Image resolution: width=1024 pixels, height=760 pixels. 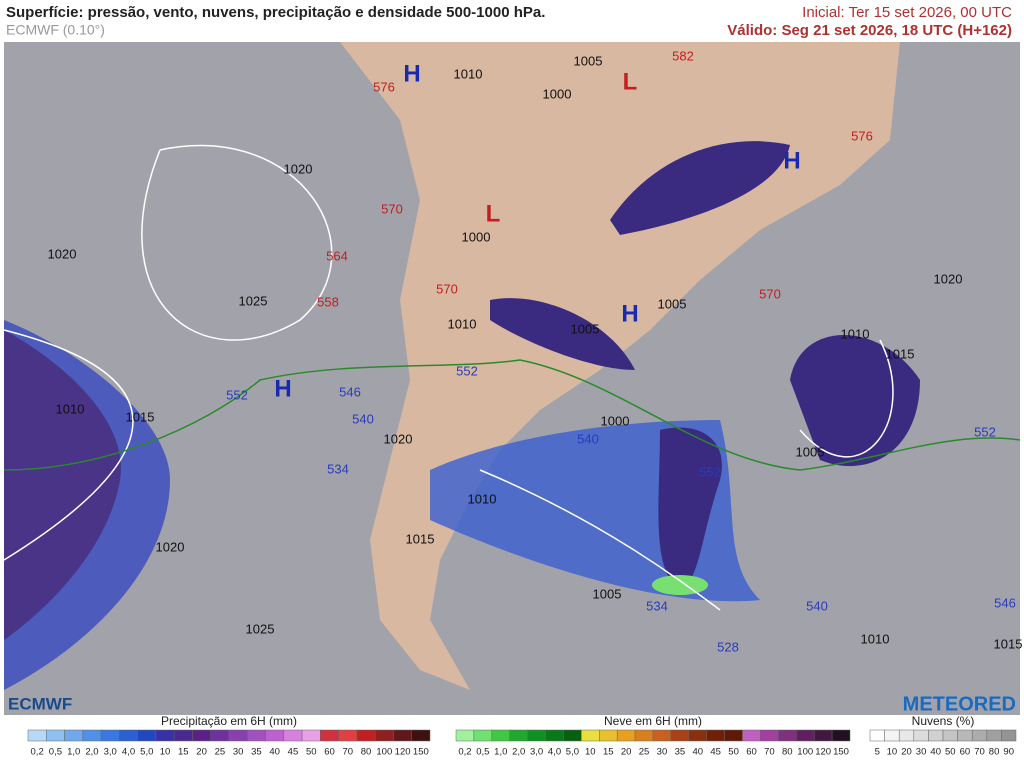 I want to click on legend-tick-label: 120, so click(x=403, y=752).